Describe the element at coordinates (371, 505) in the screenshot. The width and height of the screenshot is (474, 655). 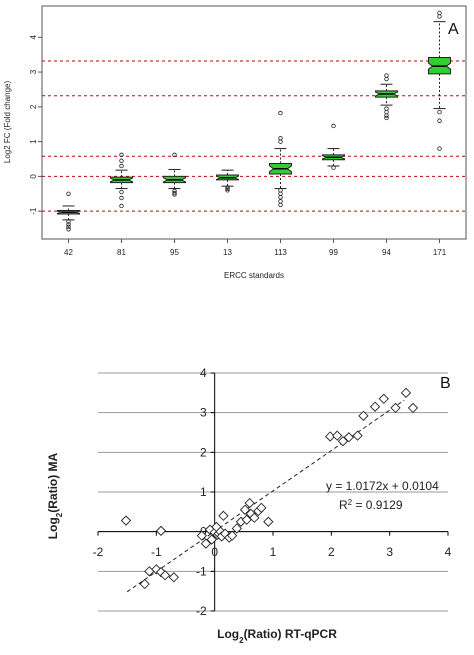
I see `r-squared: R2 = 0.9129` at that location.